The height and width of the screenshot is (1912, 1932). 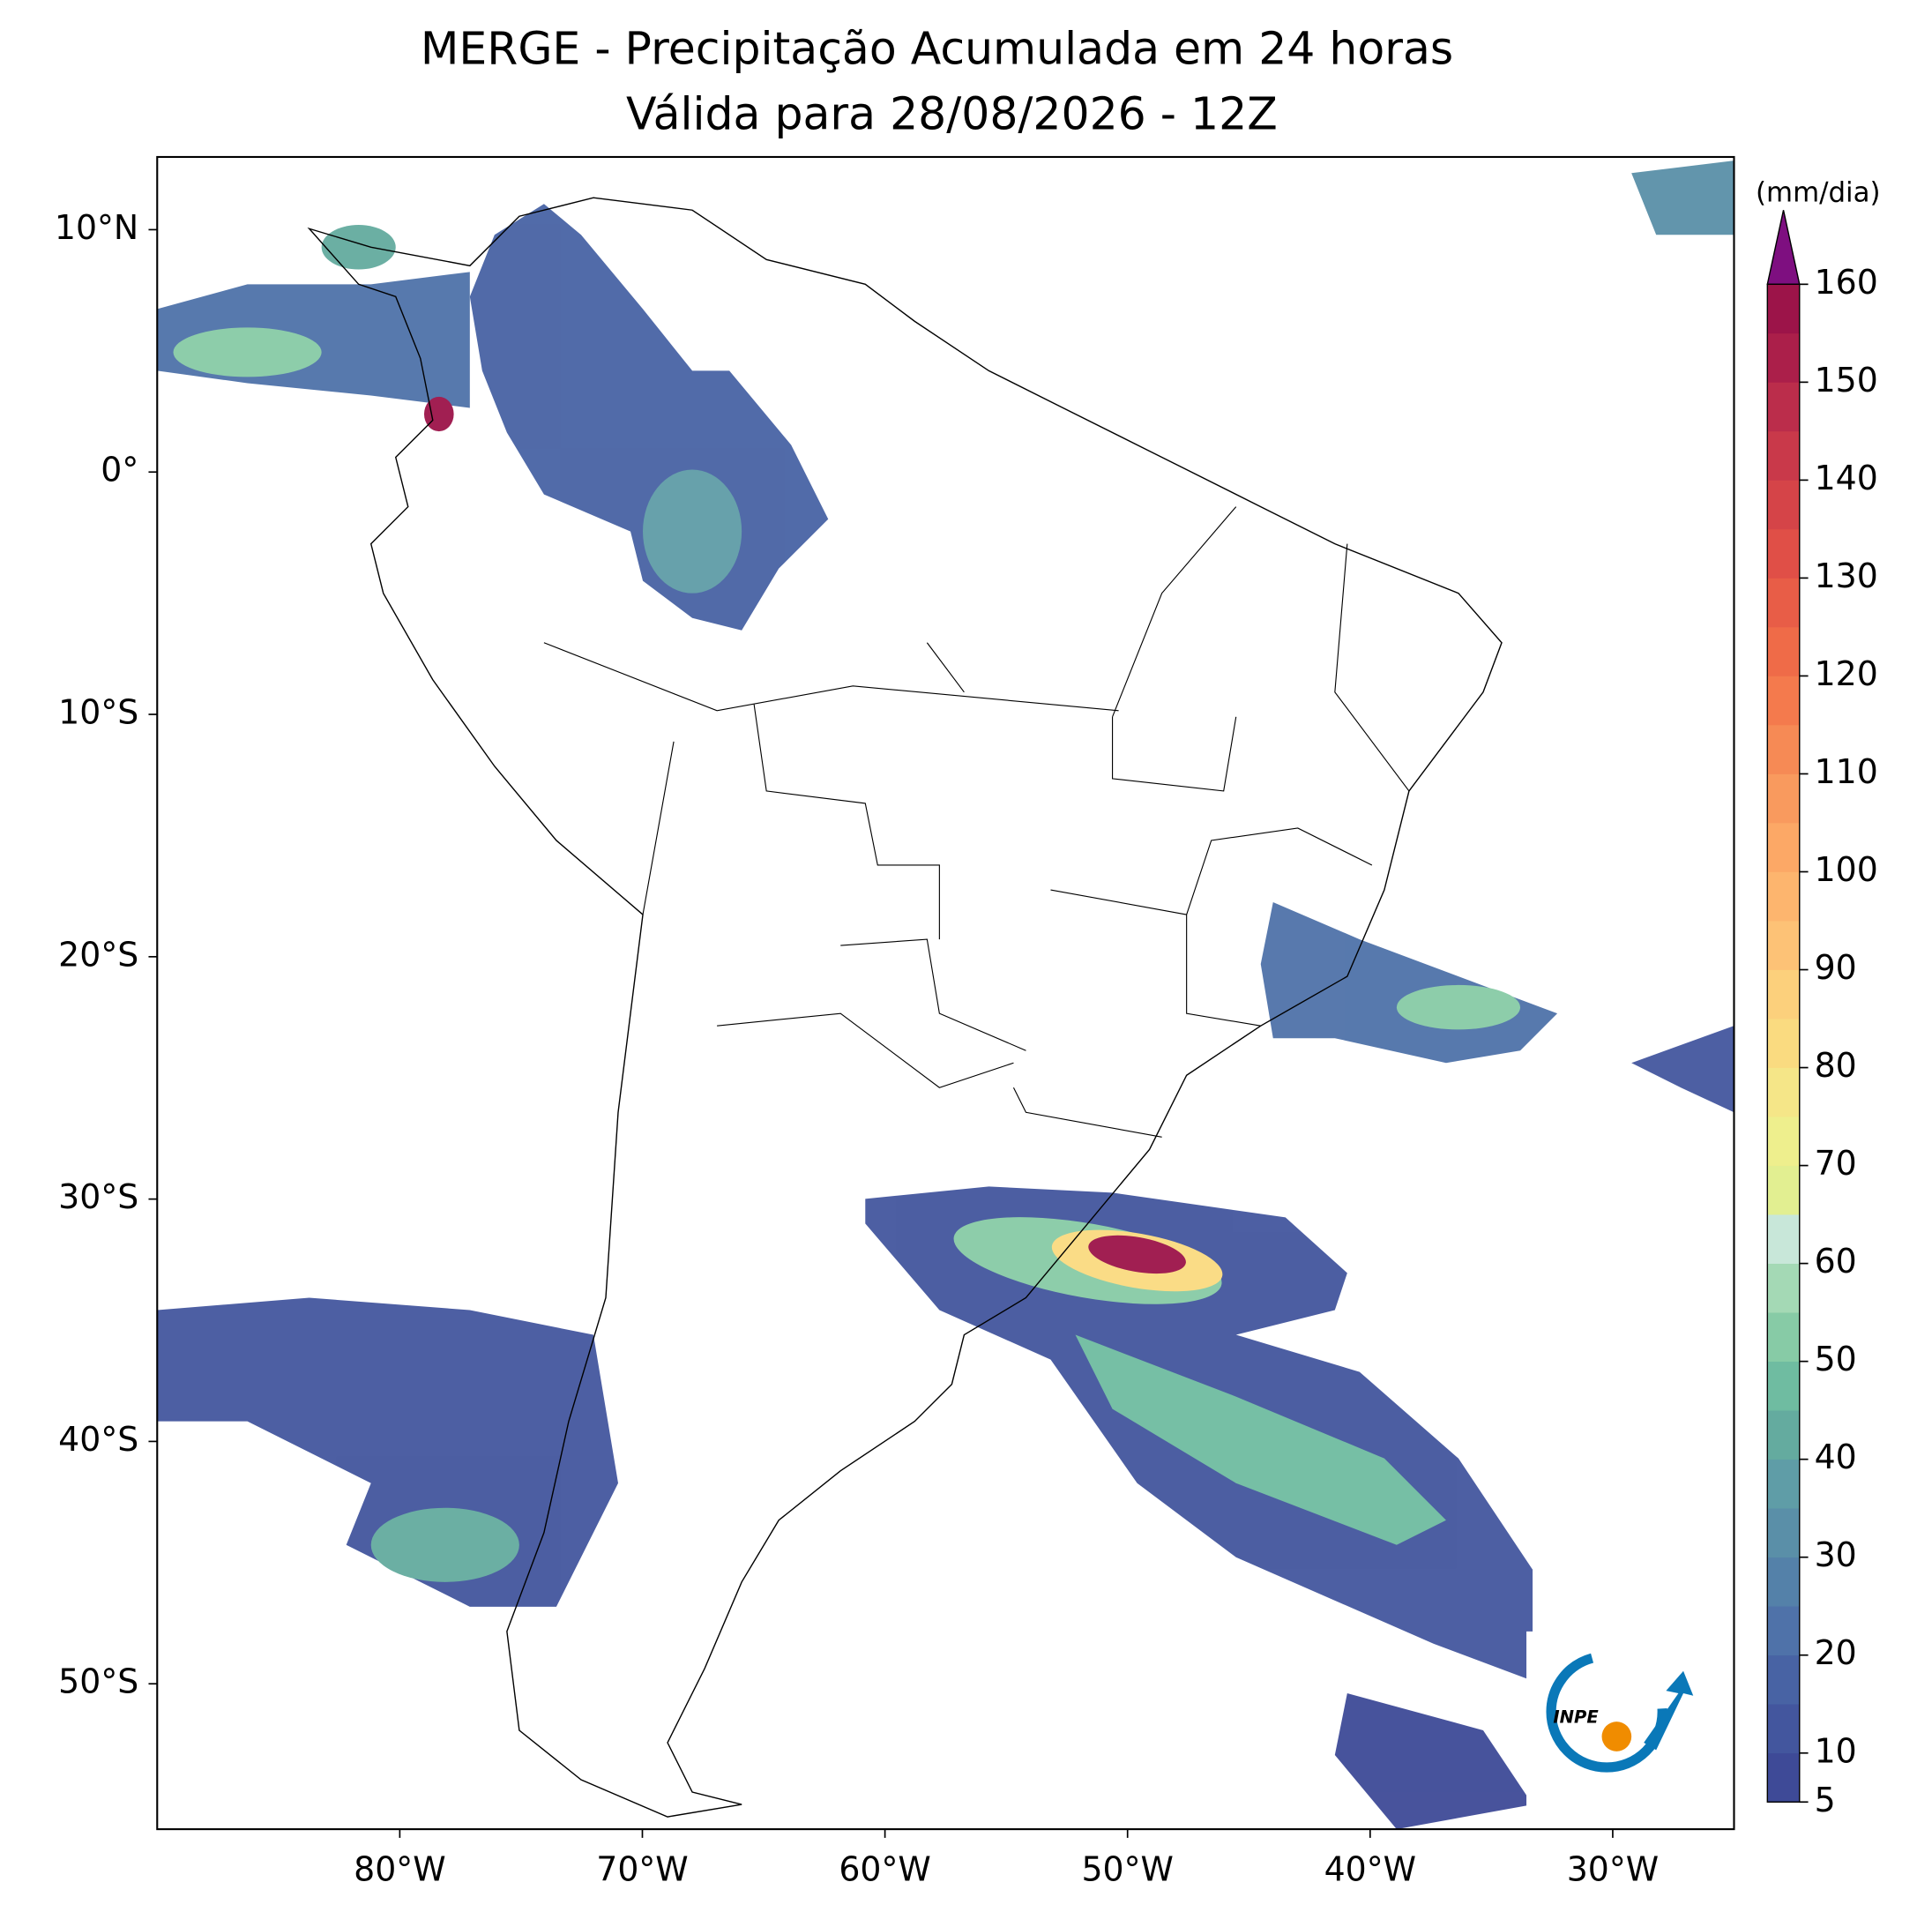 I want to click on logo-sun, so click(x=1616, y=1736).